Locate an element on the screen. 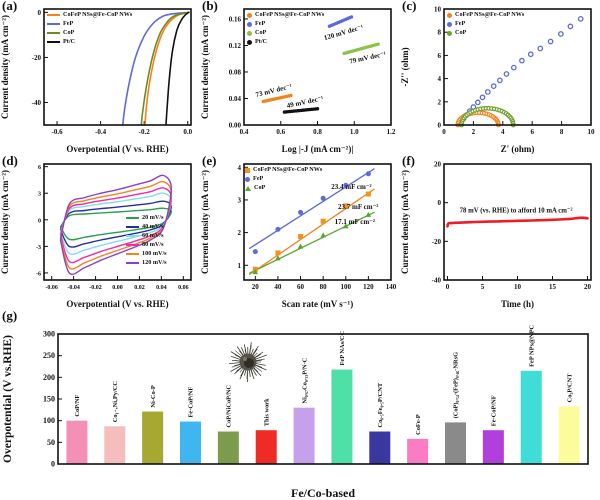  bar-fep-nps-npc is located at coordinates (531, 417).